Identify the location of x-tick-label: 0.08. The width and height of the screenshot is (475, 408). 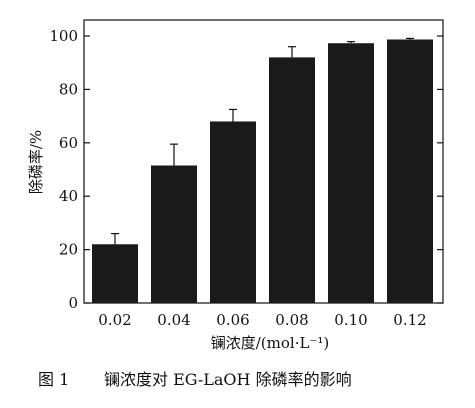
(291, 320).